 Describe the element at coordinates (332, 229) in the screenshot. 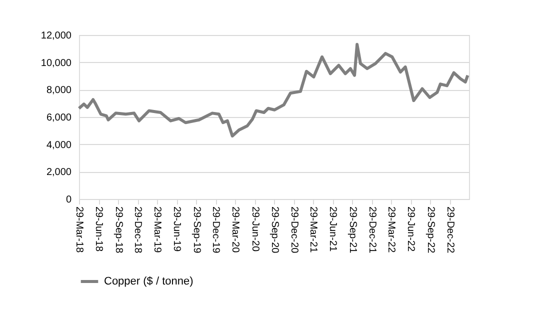

I see `x-tick-label: 29-Jun-21` at that location.